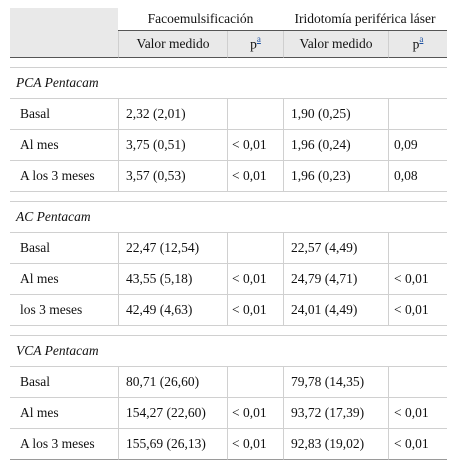 The height and width of the screenshot is (460, 457). Describe the element at coordinates (335, 248) in the screenshot. I see `cell-valor-2: 22,57 (4,49)` at that location.